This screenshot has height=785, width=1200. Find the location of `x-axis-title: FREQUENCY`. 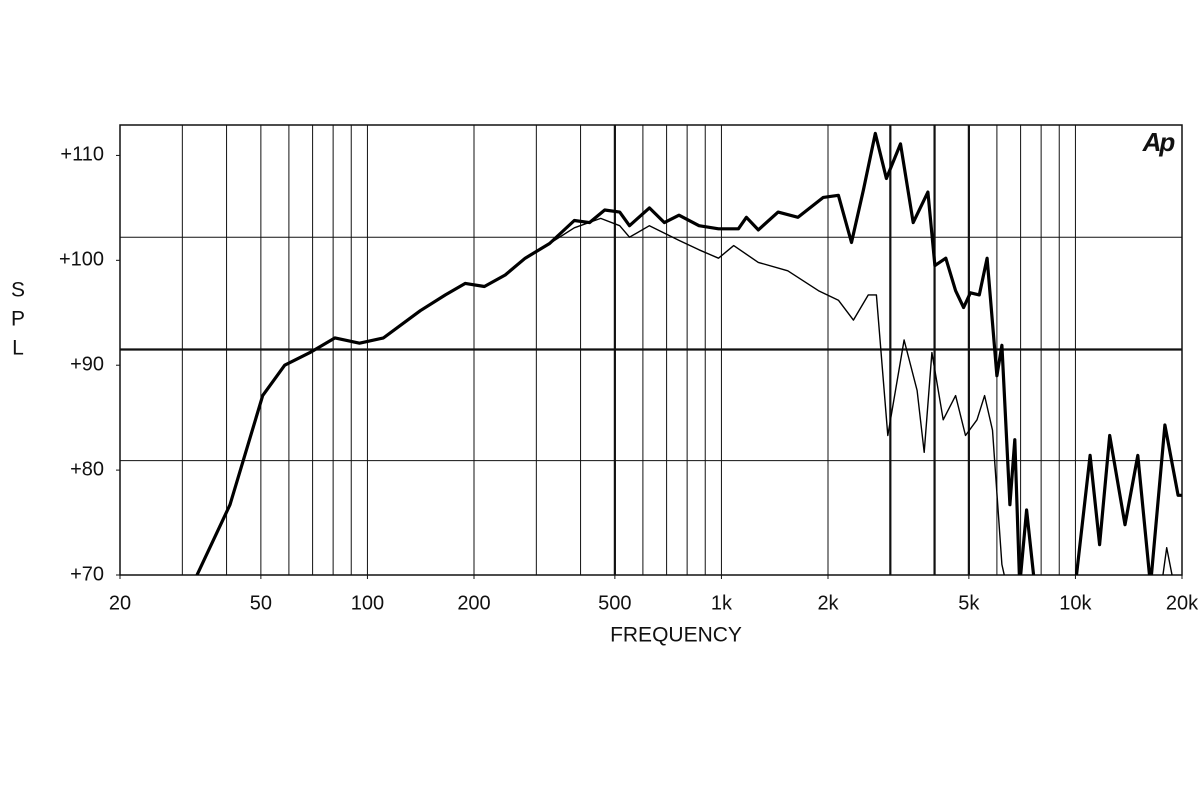

x-axis-title: FREQUENCY is located at coordinates (676, 635).